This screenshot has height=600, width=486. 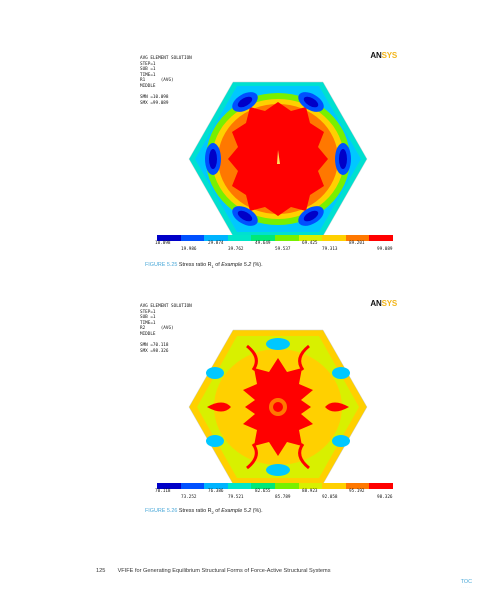 What do you see at coordinates (330, 249) in the screenshot?
I see `scale-label: 79.313` at bounding box center [330, 249].